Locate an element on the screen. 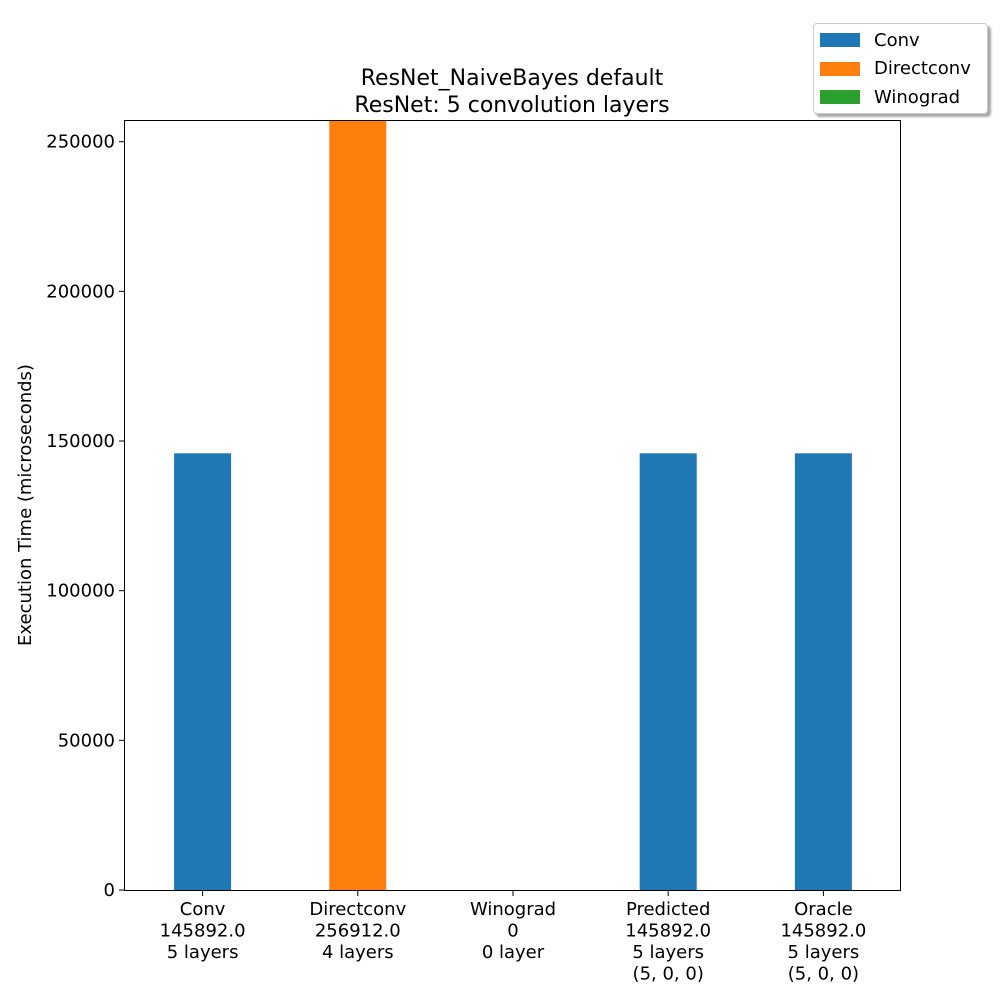 Image resolution: width=1000 pixels, height=1000 pixels. y-tick-label: 250000 is located at coordinates (80, 142).